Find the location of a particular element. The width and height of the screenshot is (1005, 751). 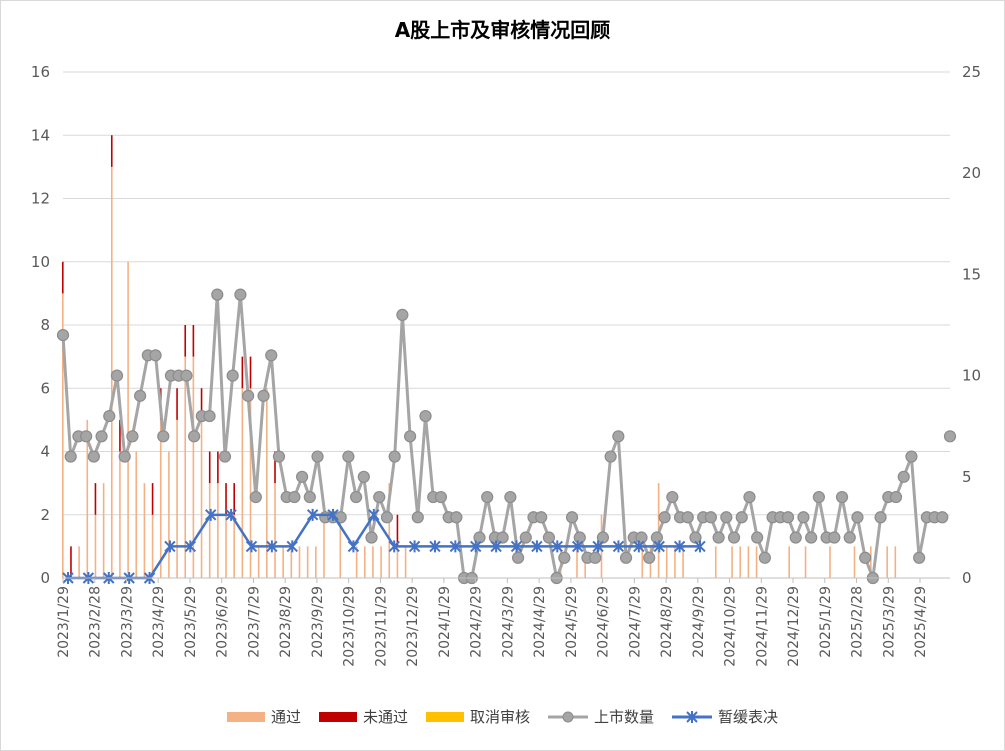

x-axis-tick-label: 2024/10/29 is located at coordinates (731, 626).